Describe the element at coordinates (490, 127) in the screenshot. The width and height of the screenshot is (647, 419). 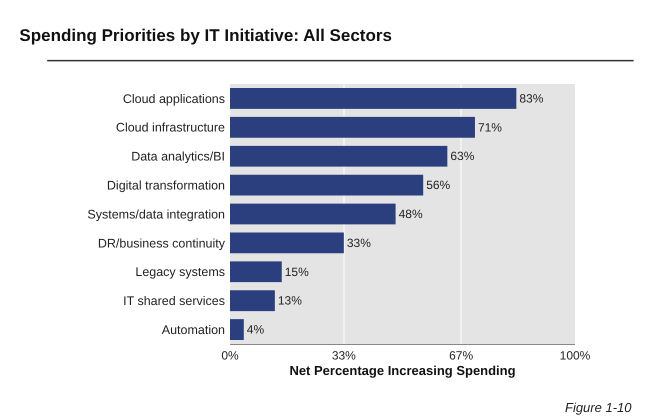
I see `data-label: 71%` at that location.